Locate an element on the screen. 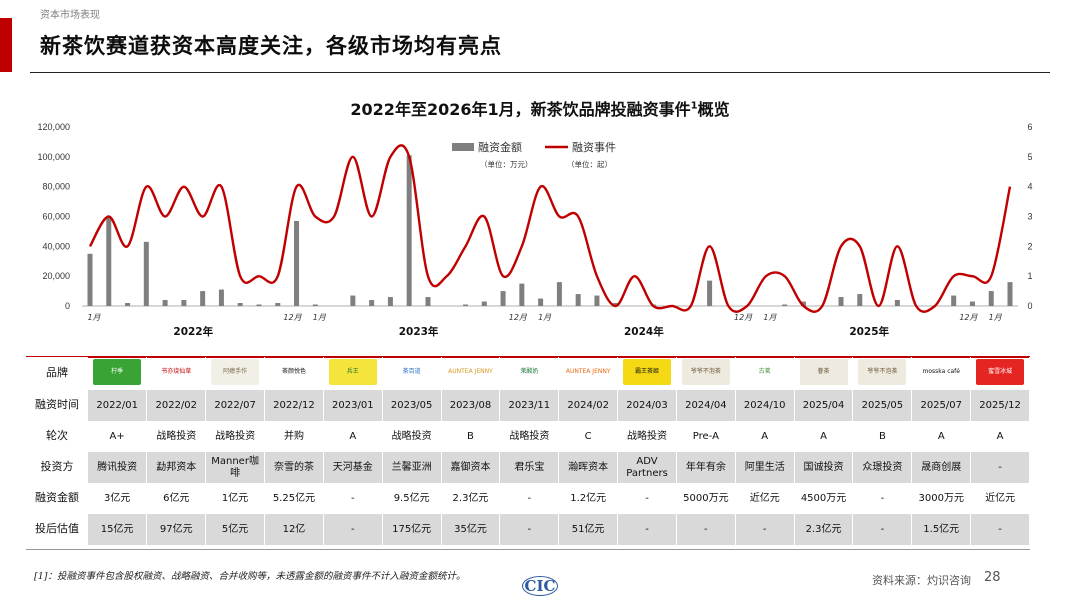 Image resolution: width=1080 pixels, height=608 pixels. investor-cell: Manner咖啡 is located at coordinates (235, 467).